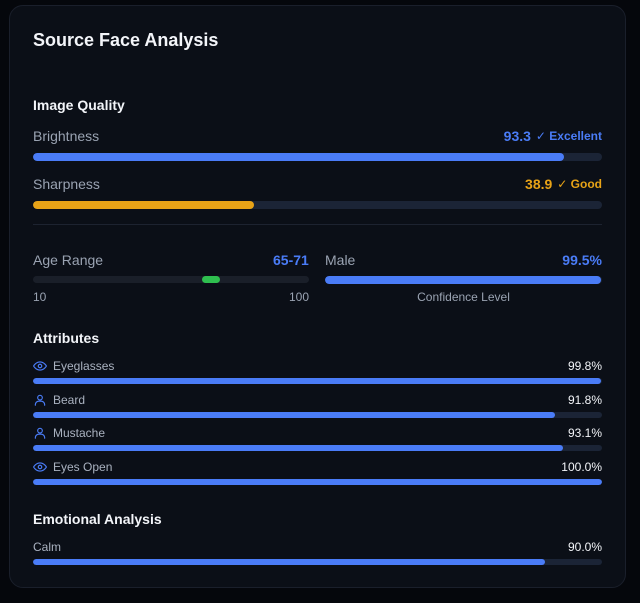 This screenshot has height=603, width=640. Describe the element at coordinates (317, 224) in the screenshot. I see `section-divider` at that location.